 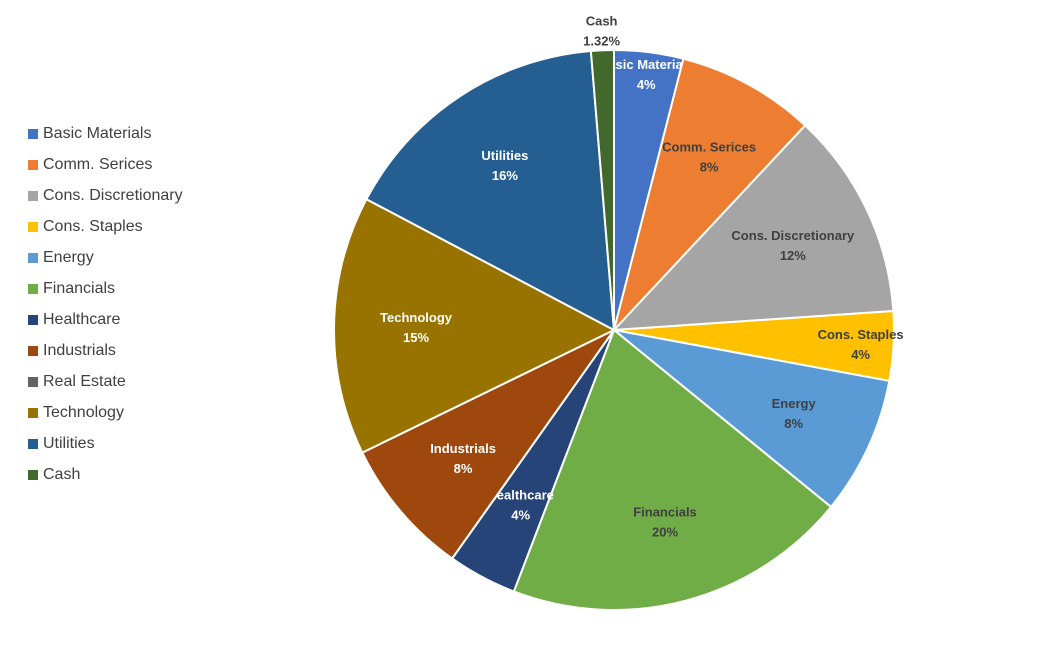 I want to click on slice-name-label: Cons. Staples, so click(x=861, y=334).